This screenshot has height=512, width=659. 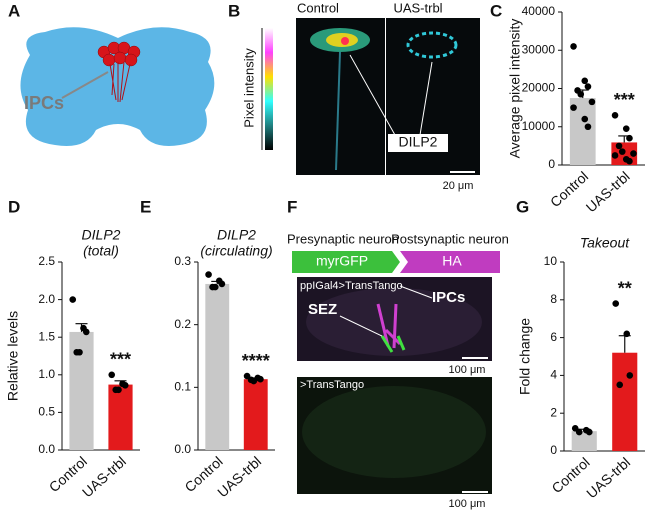 I want to click on cells-label: IPCs, so click(x=448, y=297).